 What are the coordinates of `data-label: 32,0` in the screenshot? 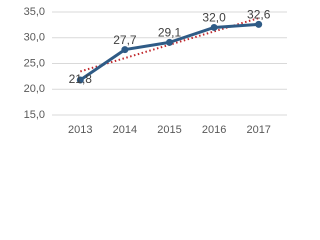 It's located at (214, 18).